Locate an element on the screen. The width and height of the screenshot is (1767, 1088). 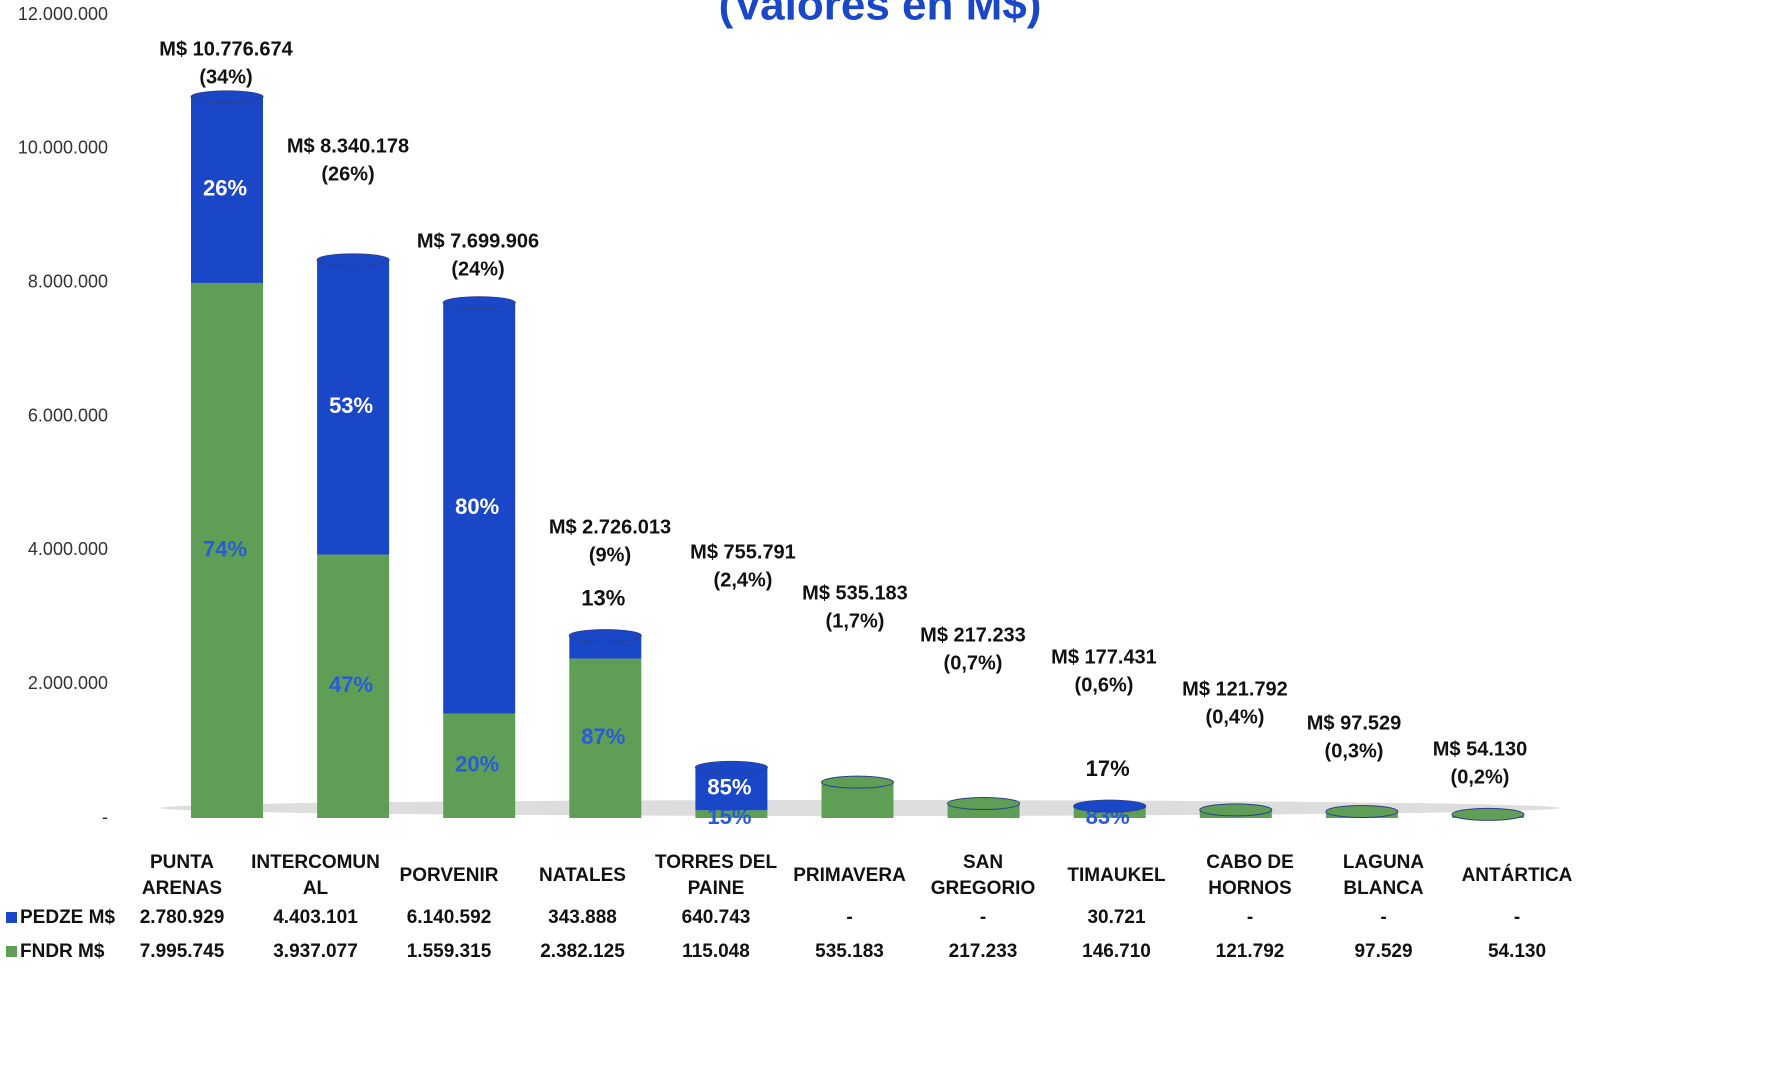
pct-label: 47% is located at coordinates (351, 684).